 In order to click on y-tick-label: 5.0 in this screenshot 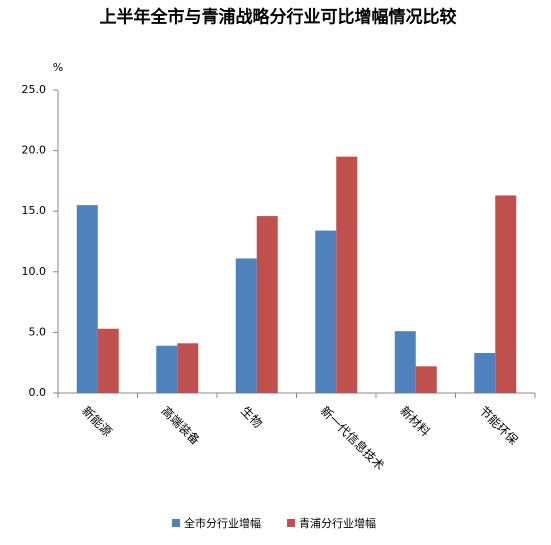, I will do `click(38, 331)`.